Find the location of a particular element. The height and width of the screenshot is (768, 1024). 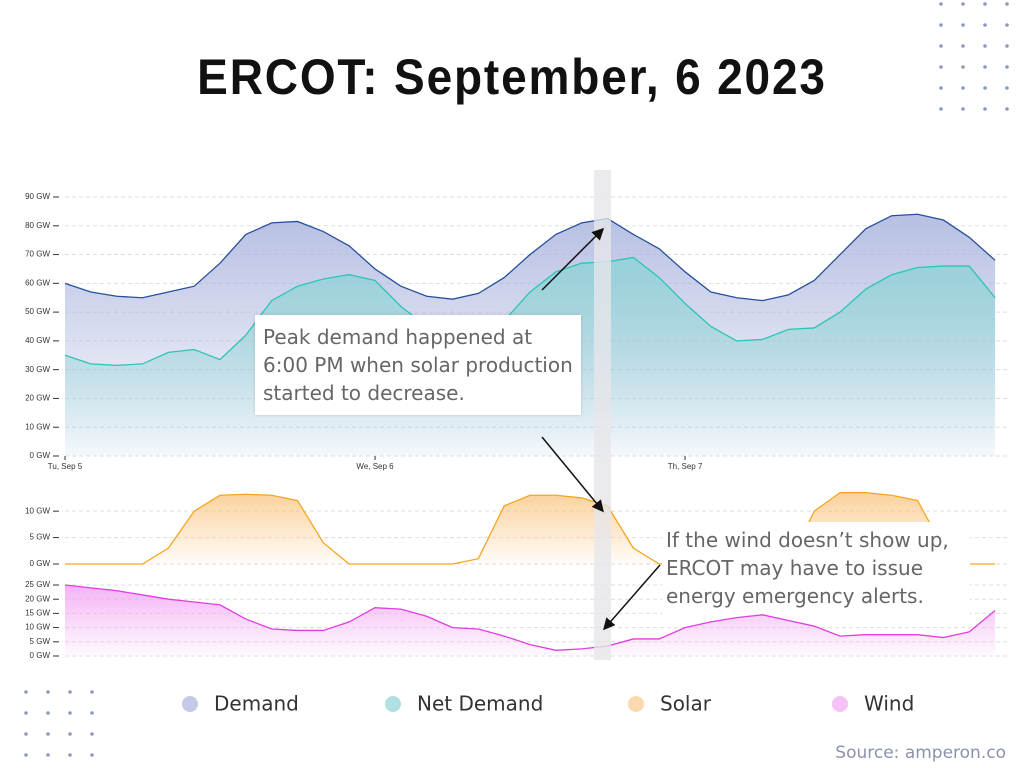

legend-label: Wind is located at coordinates (889, 704).